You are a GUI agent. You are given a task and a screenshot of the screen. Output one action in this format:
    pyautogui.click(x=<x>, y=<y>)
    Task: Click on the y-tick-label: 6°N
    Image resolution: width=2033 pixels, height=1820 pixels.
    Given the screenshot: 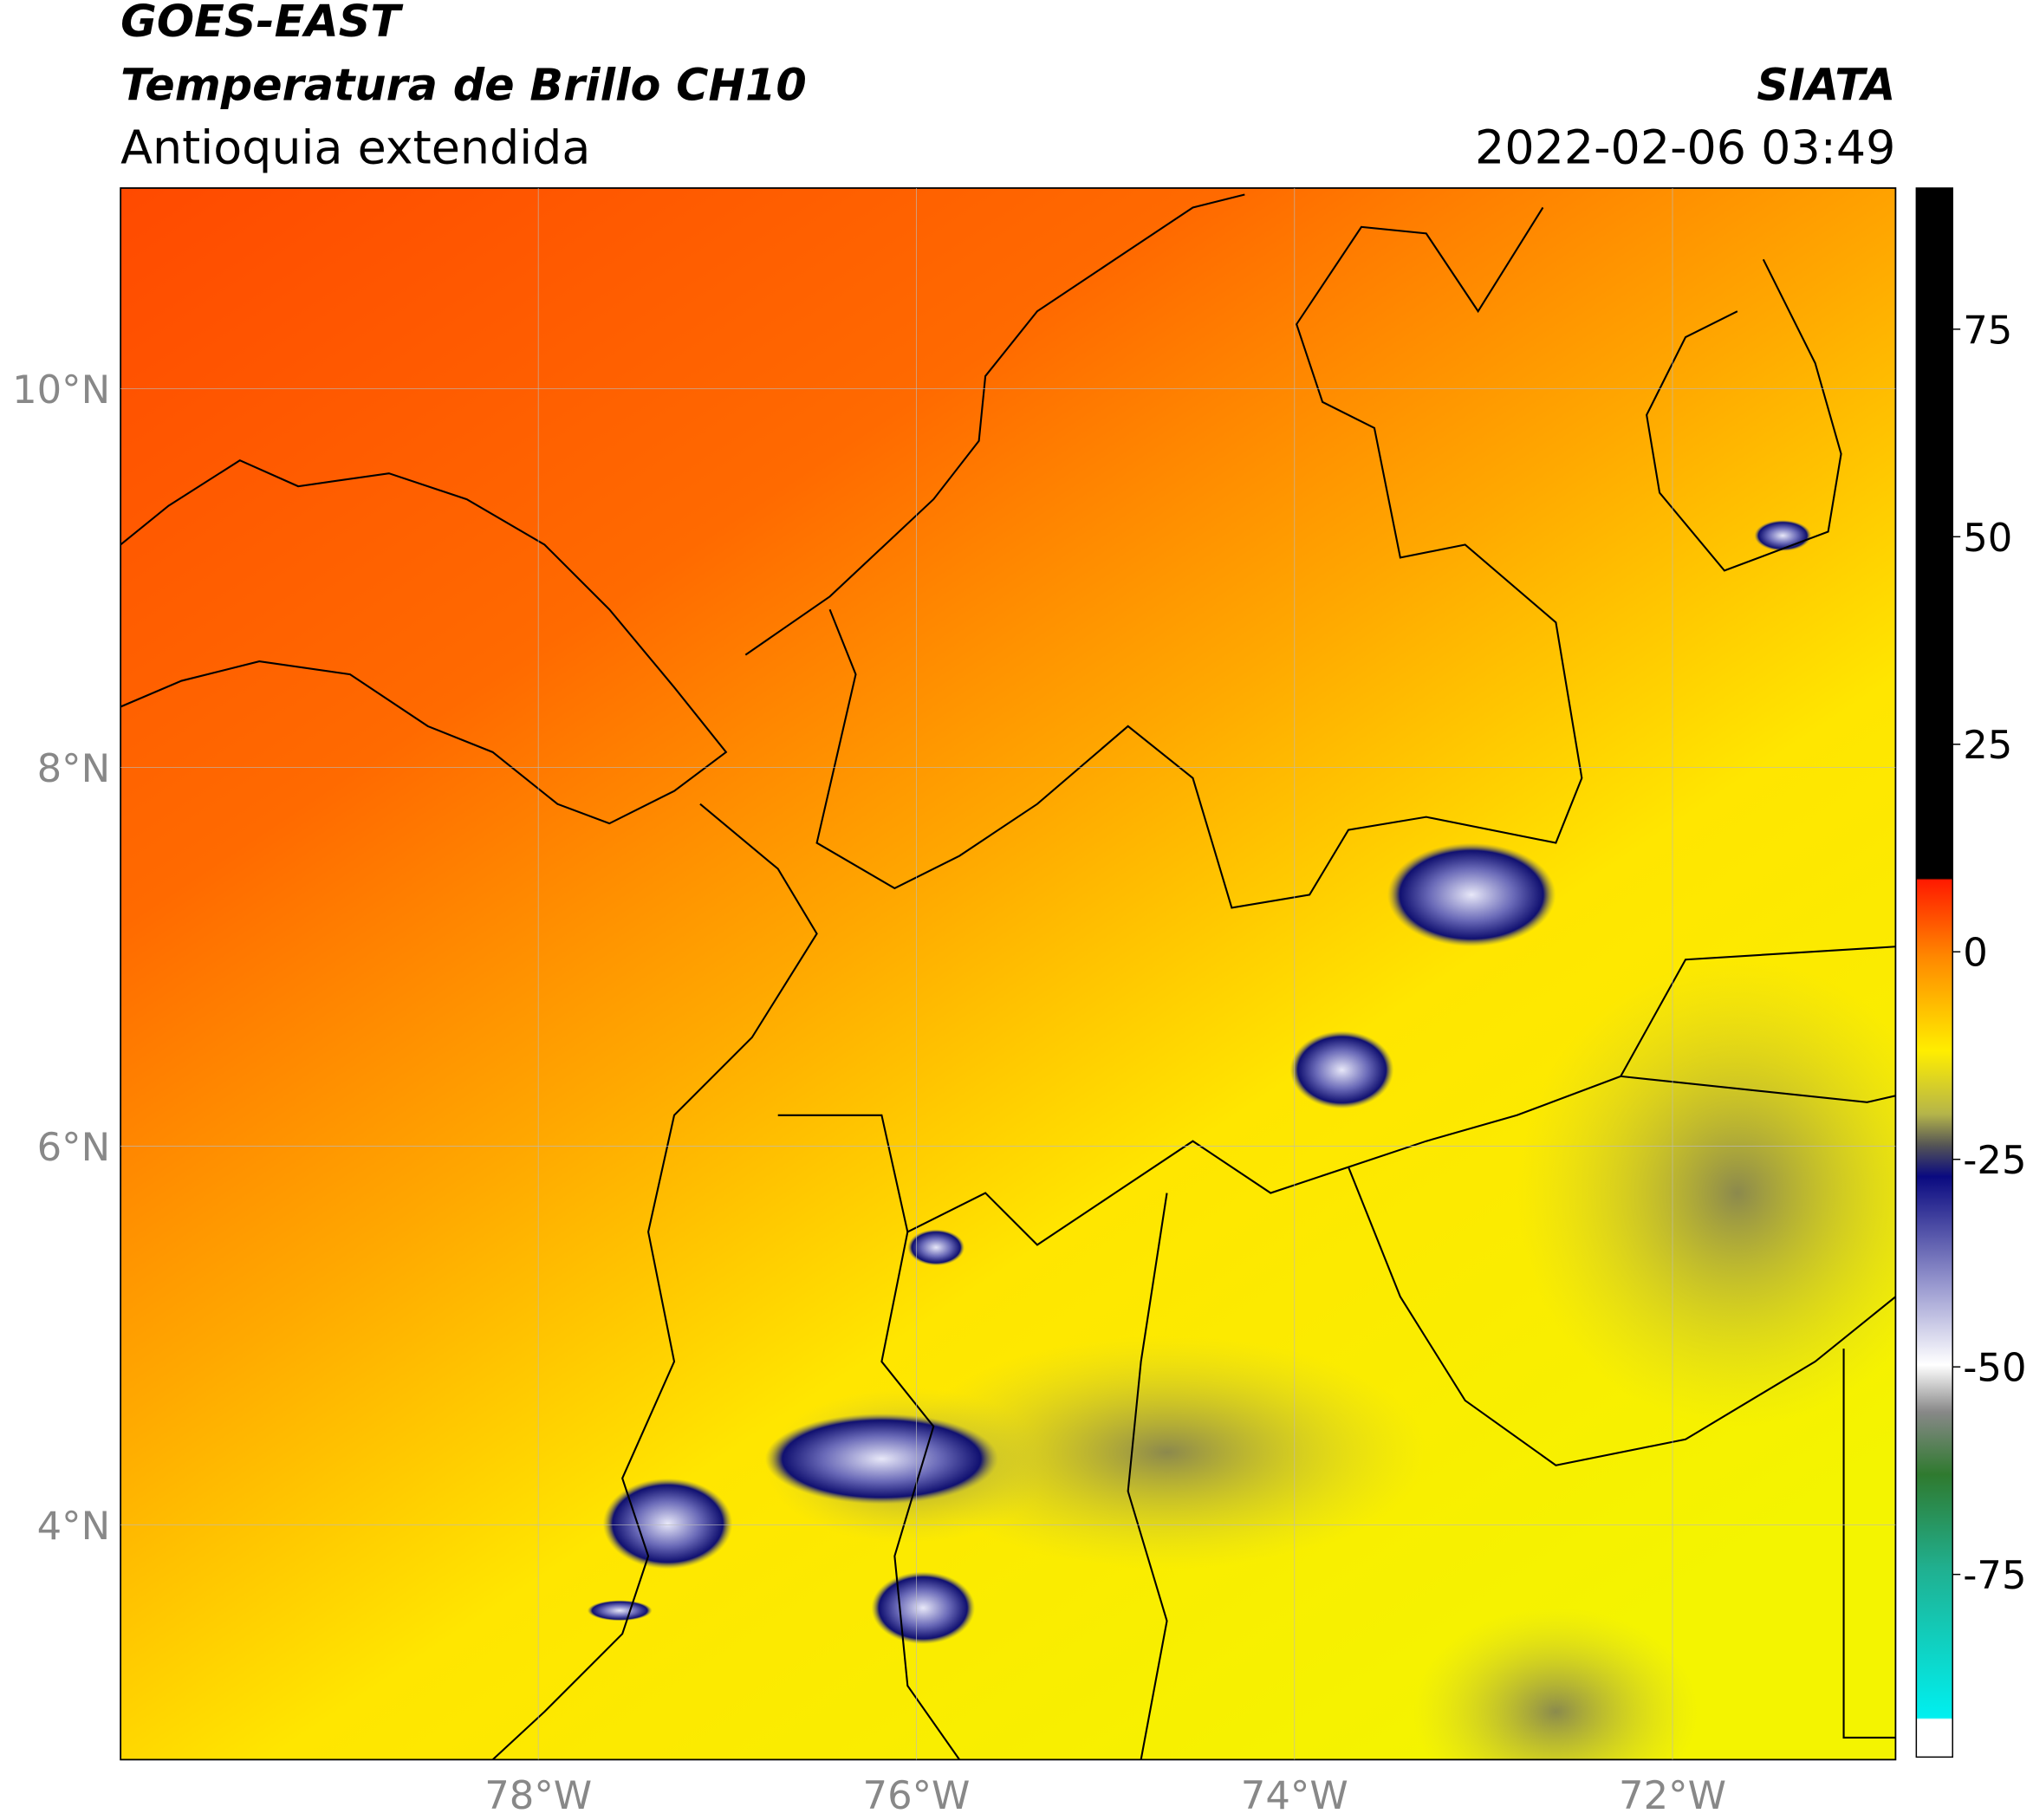 What is the action you would take?
    pyautogui.click(x=74, y=1147)
    